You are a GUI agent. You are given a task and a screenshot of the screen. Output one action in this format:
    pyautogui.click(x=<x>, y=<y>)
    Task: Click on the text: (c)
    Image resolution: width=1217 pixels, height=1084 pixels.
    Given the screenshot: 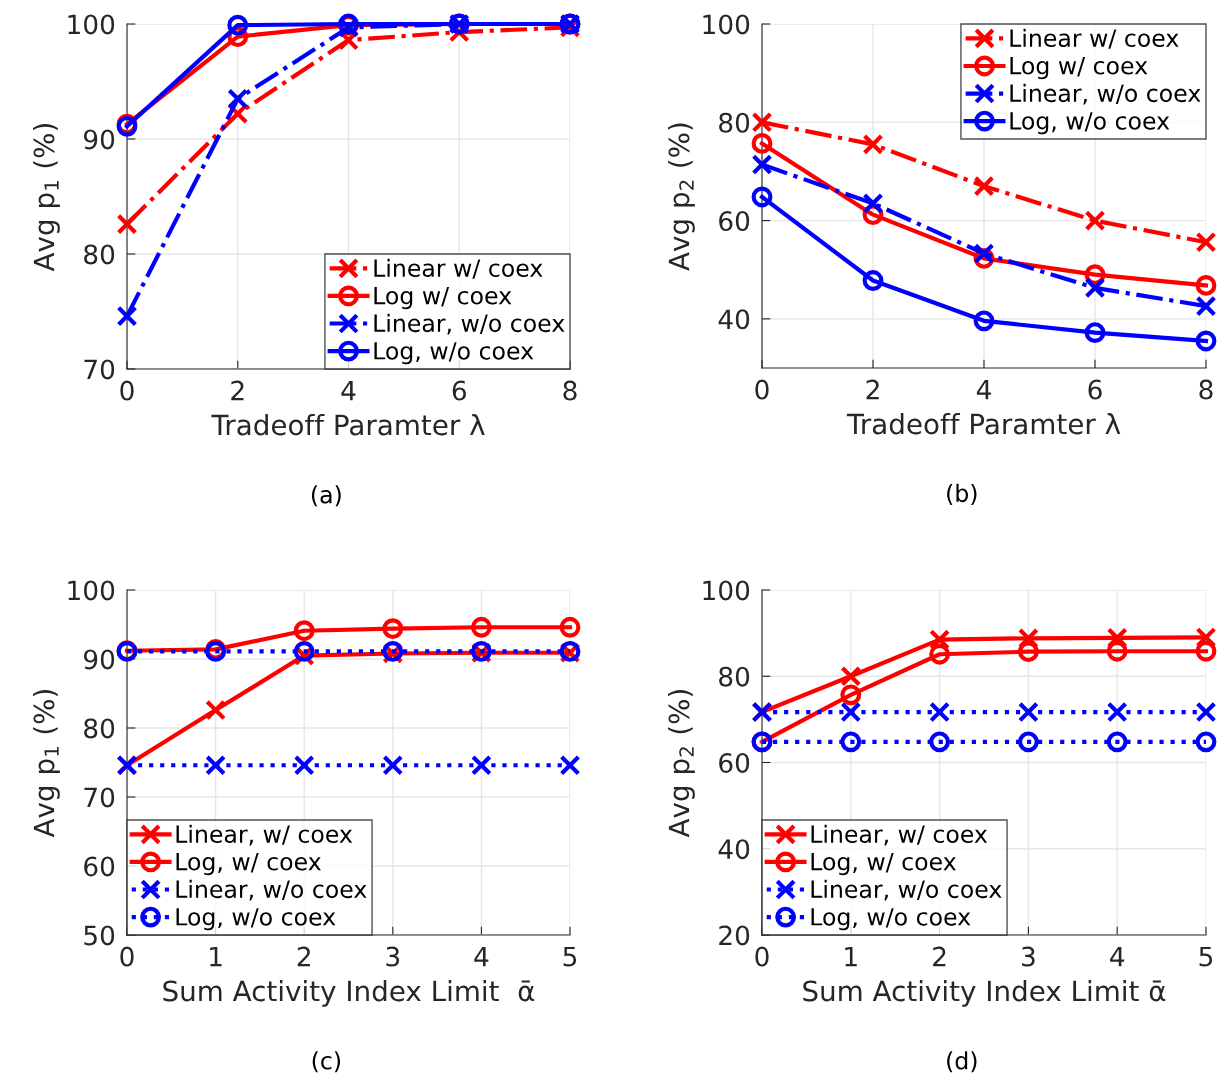 What is the action you would take?
    pyautogui.click(x=326, y=1062)
    